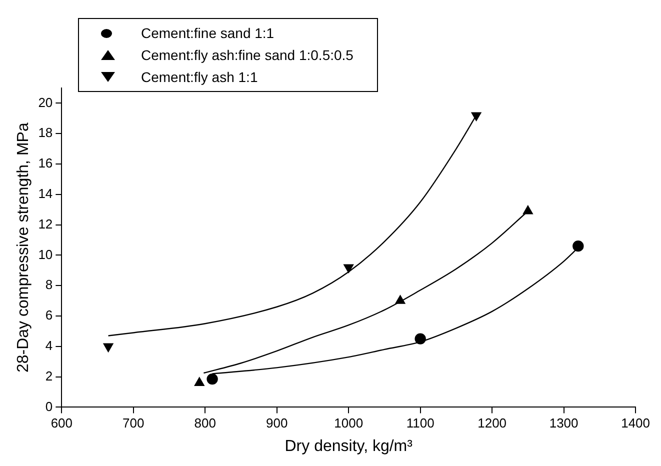  What do you see at coordinates (45, 102) in the screenshot?
I see `y-tick-label: 20` at bounding box center [45, 102].